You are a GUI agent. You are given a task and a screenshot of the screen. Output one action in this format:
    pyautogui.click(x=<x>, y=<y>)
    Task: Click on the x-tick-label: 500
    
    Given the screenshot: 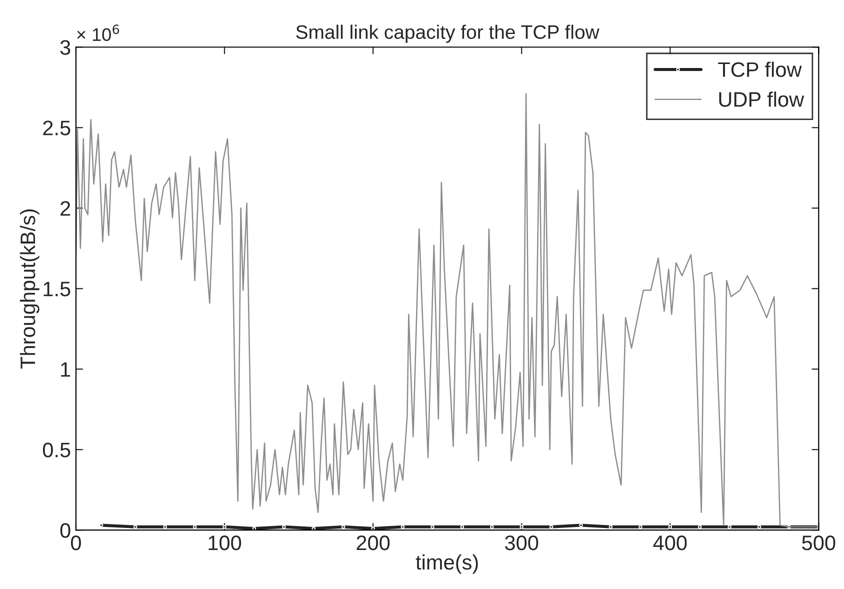 What is the action you would take?
    pyautogui.click(x=819, y=543)
    